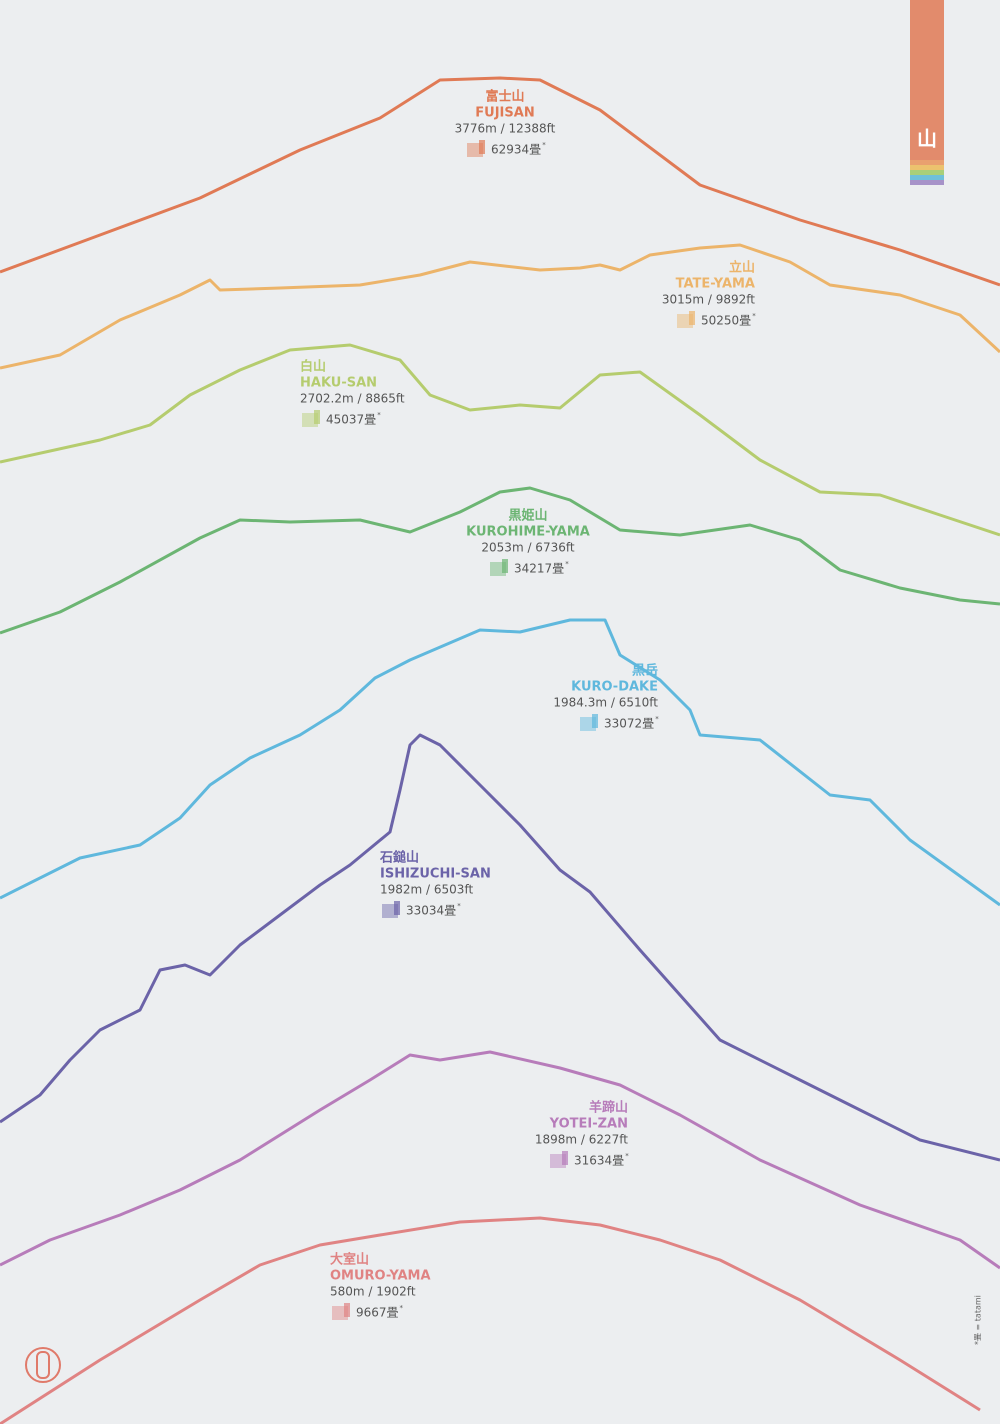 Image resolution: width=1000 pixels, height=1424 pixels. Describe the element at coordinates (399, 858) in the screenshot. I see `name-jp: 石鎚山` at that location.